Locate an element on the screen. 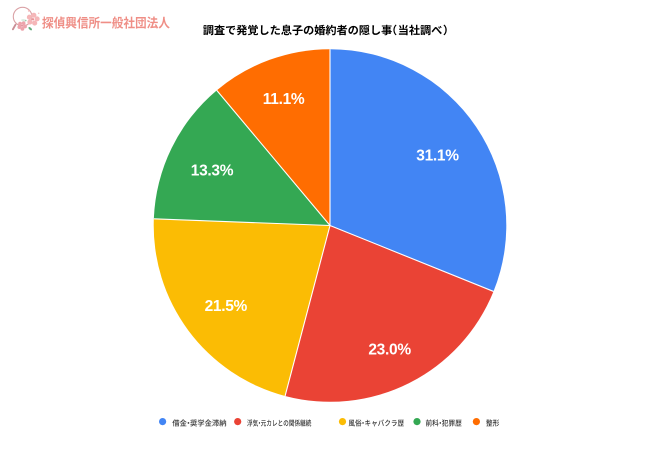 The image size is (660, 450). svg-text: 31.1% is located at coordinates (437, 155).